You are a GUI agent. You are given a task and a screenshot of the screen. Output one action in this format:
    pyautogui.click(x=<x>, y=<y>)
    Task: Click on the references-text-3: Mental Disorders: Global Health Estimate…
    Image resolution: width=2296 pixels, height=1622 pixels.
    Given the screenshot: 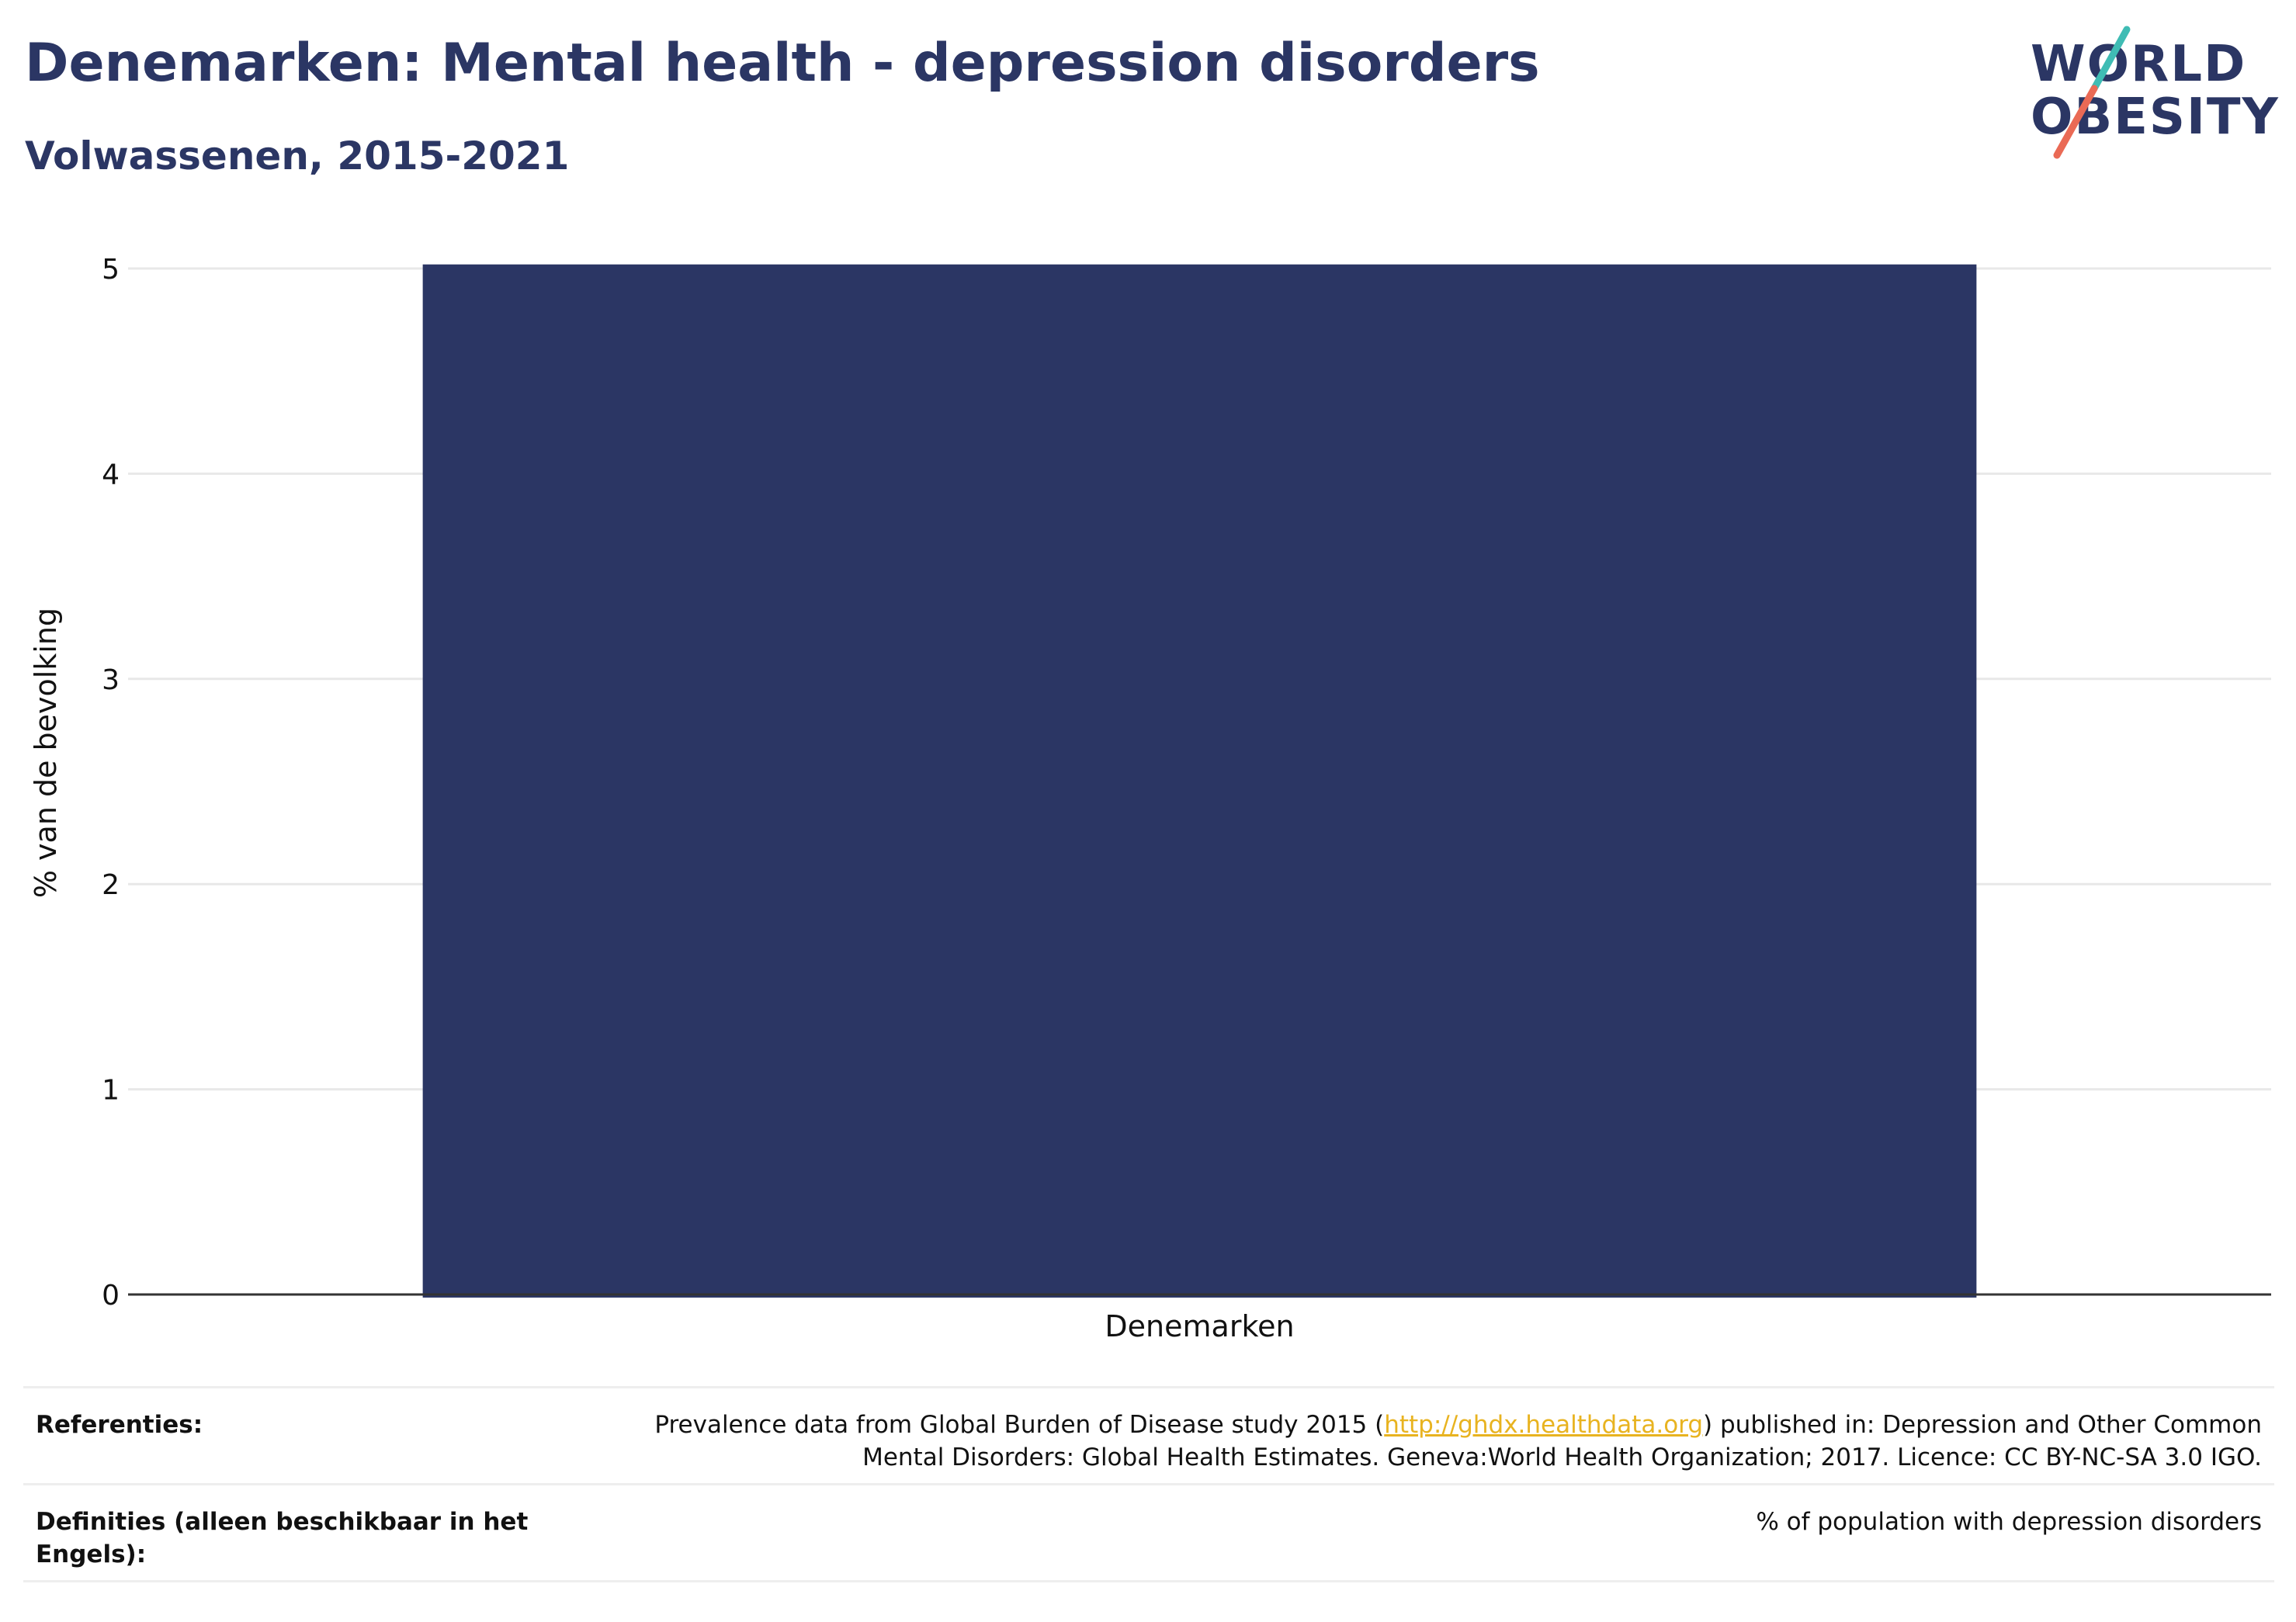 What is the action you would take?
    pyautogui.click(x=1562, y=1457)
    